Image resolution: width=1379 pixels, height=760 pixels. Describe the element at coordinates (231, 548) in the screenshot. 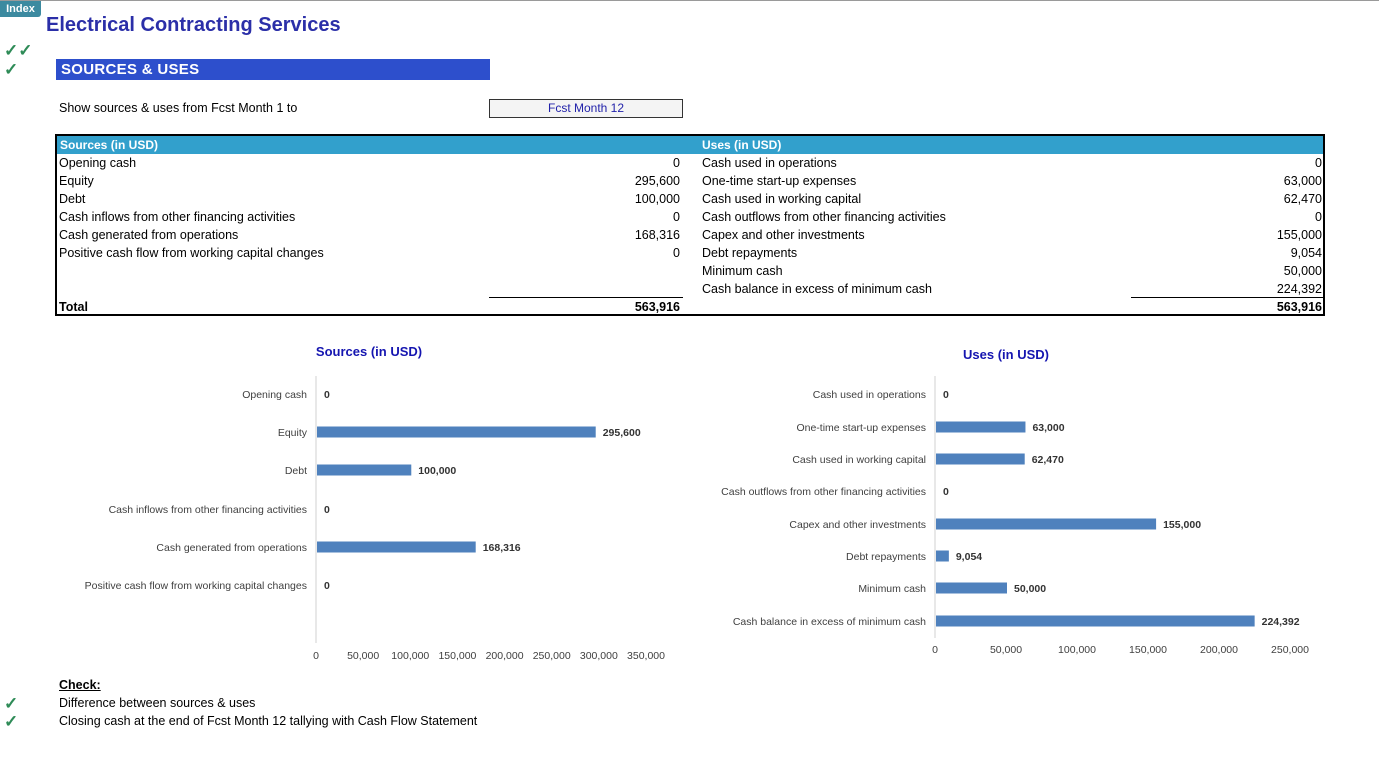

I see `category-label: Cash generated from operations` at that location.